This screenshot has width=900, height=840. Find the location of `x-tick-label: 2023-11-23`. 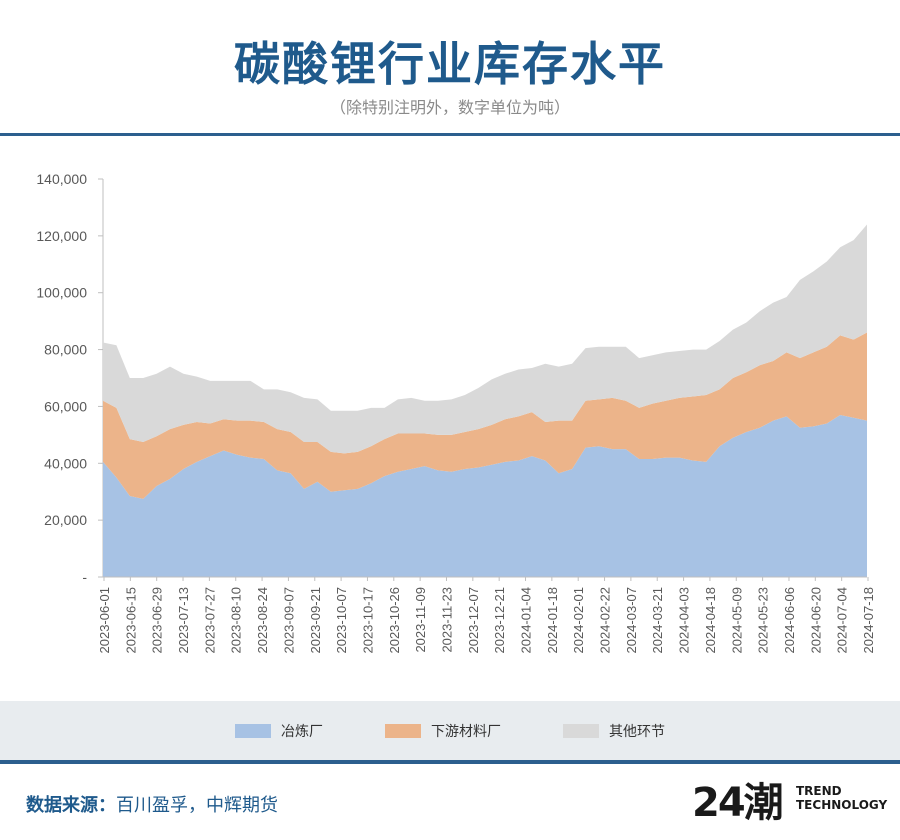

x-tick-label: 2023-11-23 is located at coordinates (446, 620).